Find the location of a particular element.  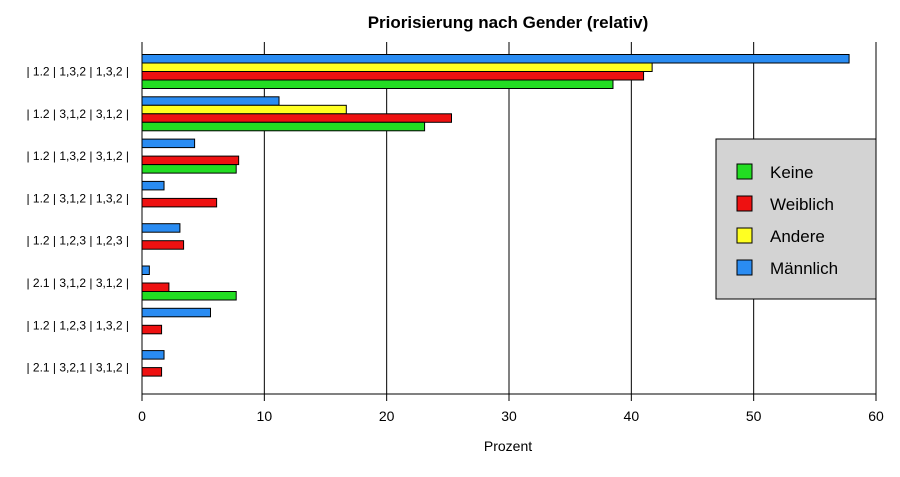

legend-swatch-weiblich is located at coordinates (744, 203).